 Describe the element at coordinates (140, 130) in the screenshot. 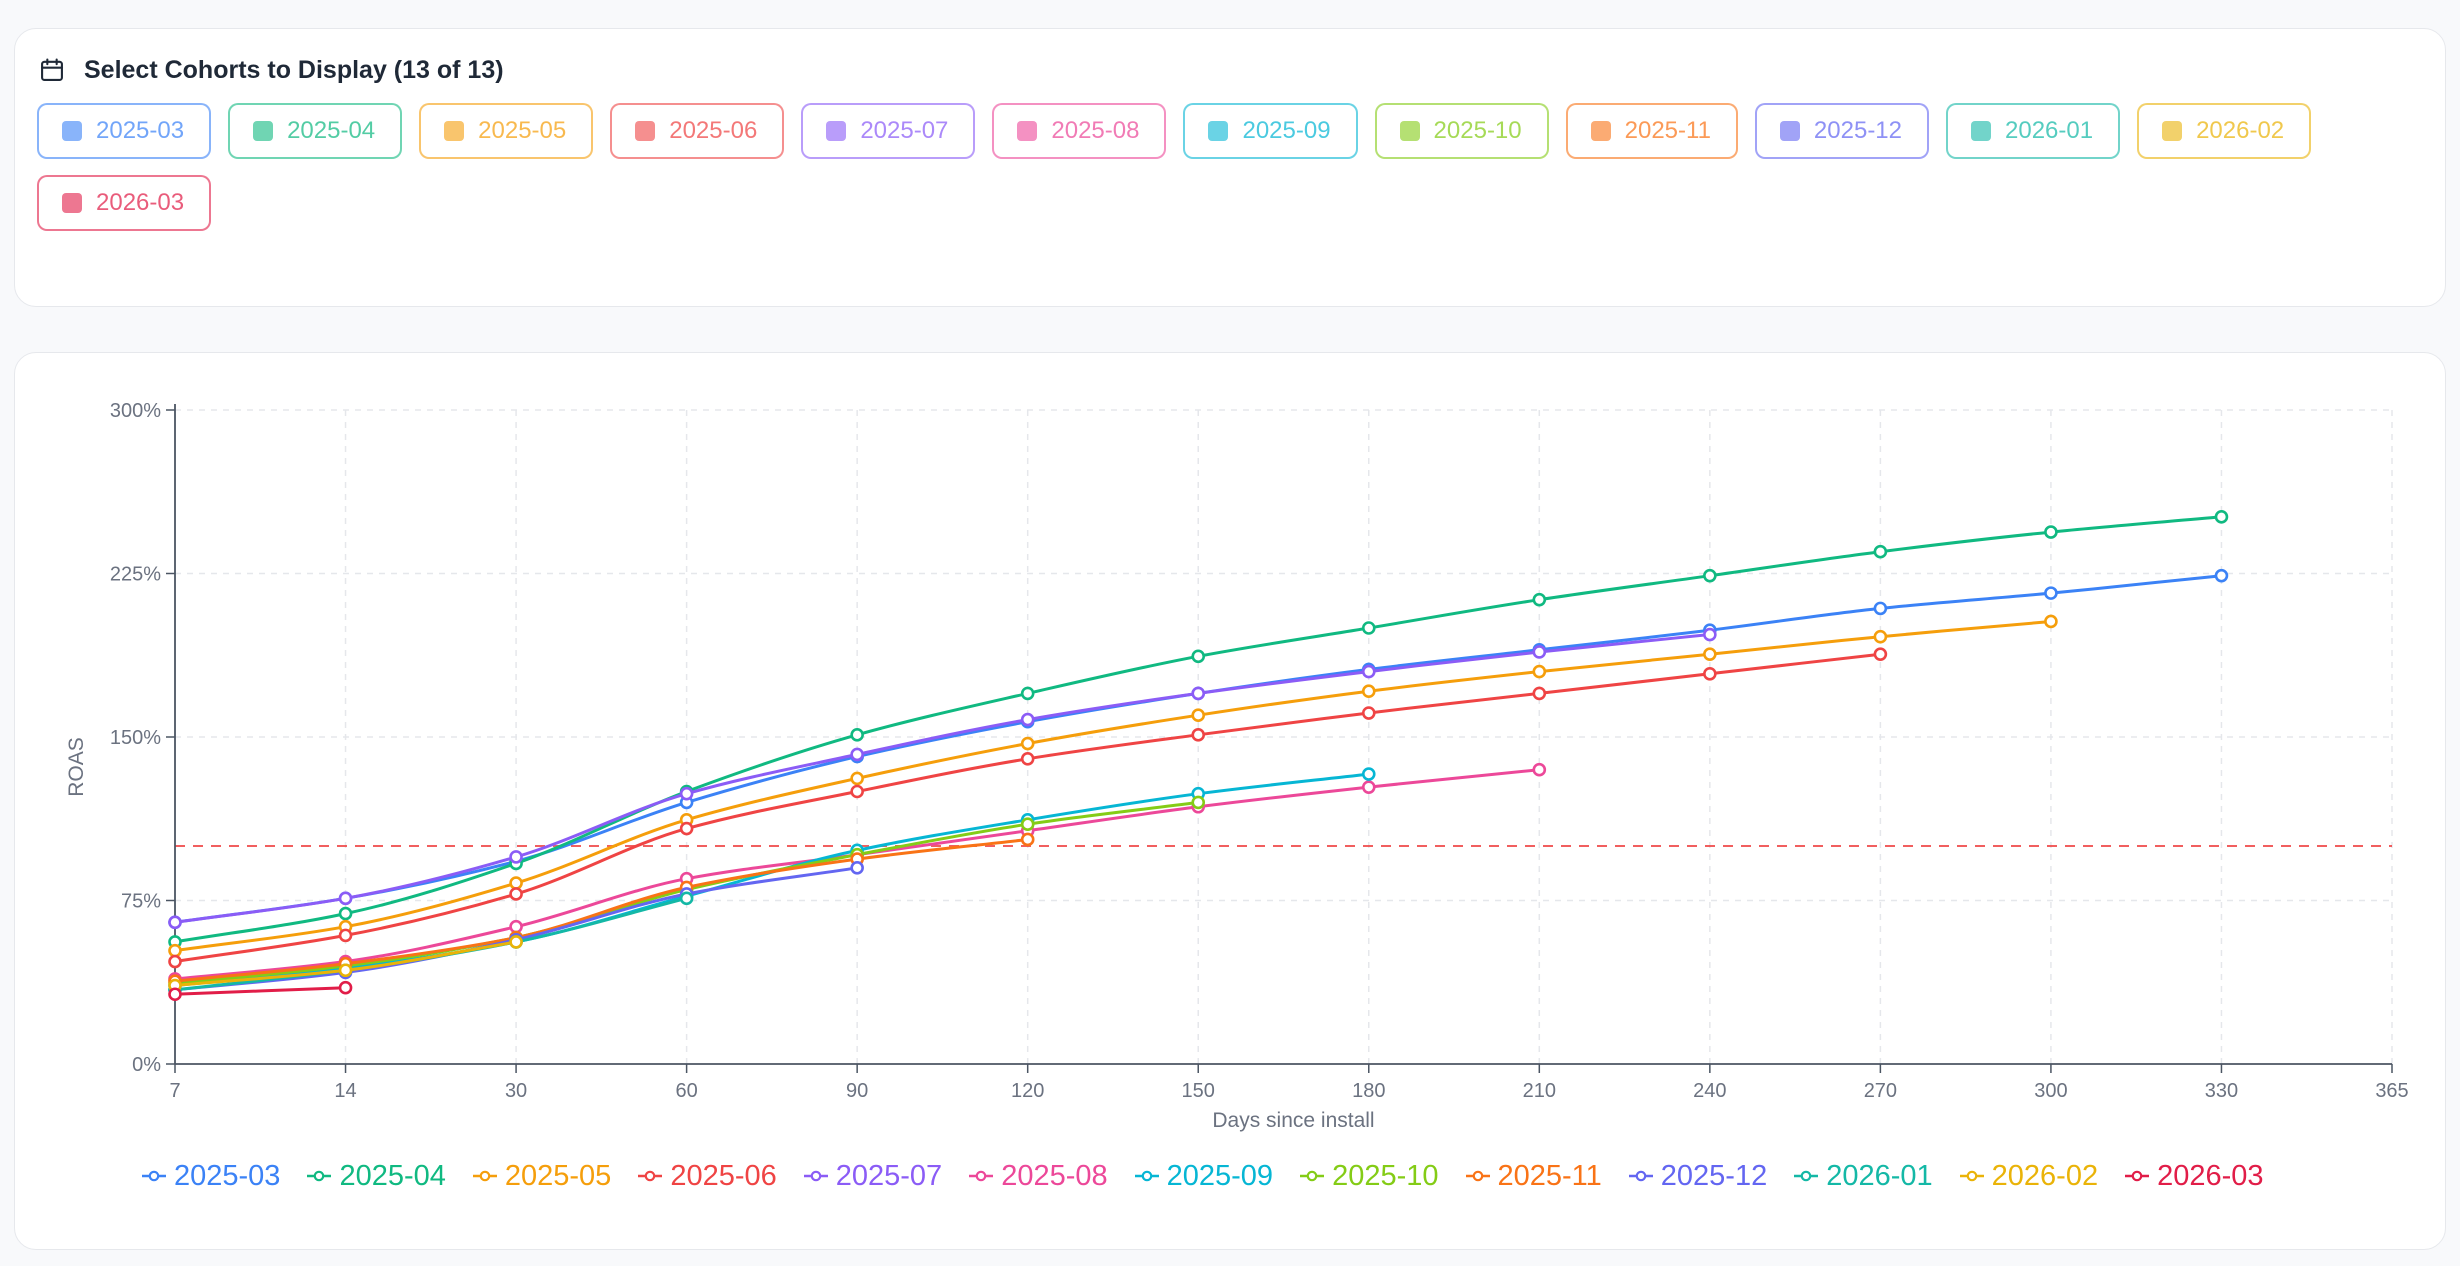

I see `cohort-chip-label: 2025-03` at that location.